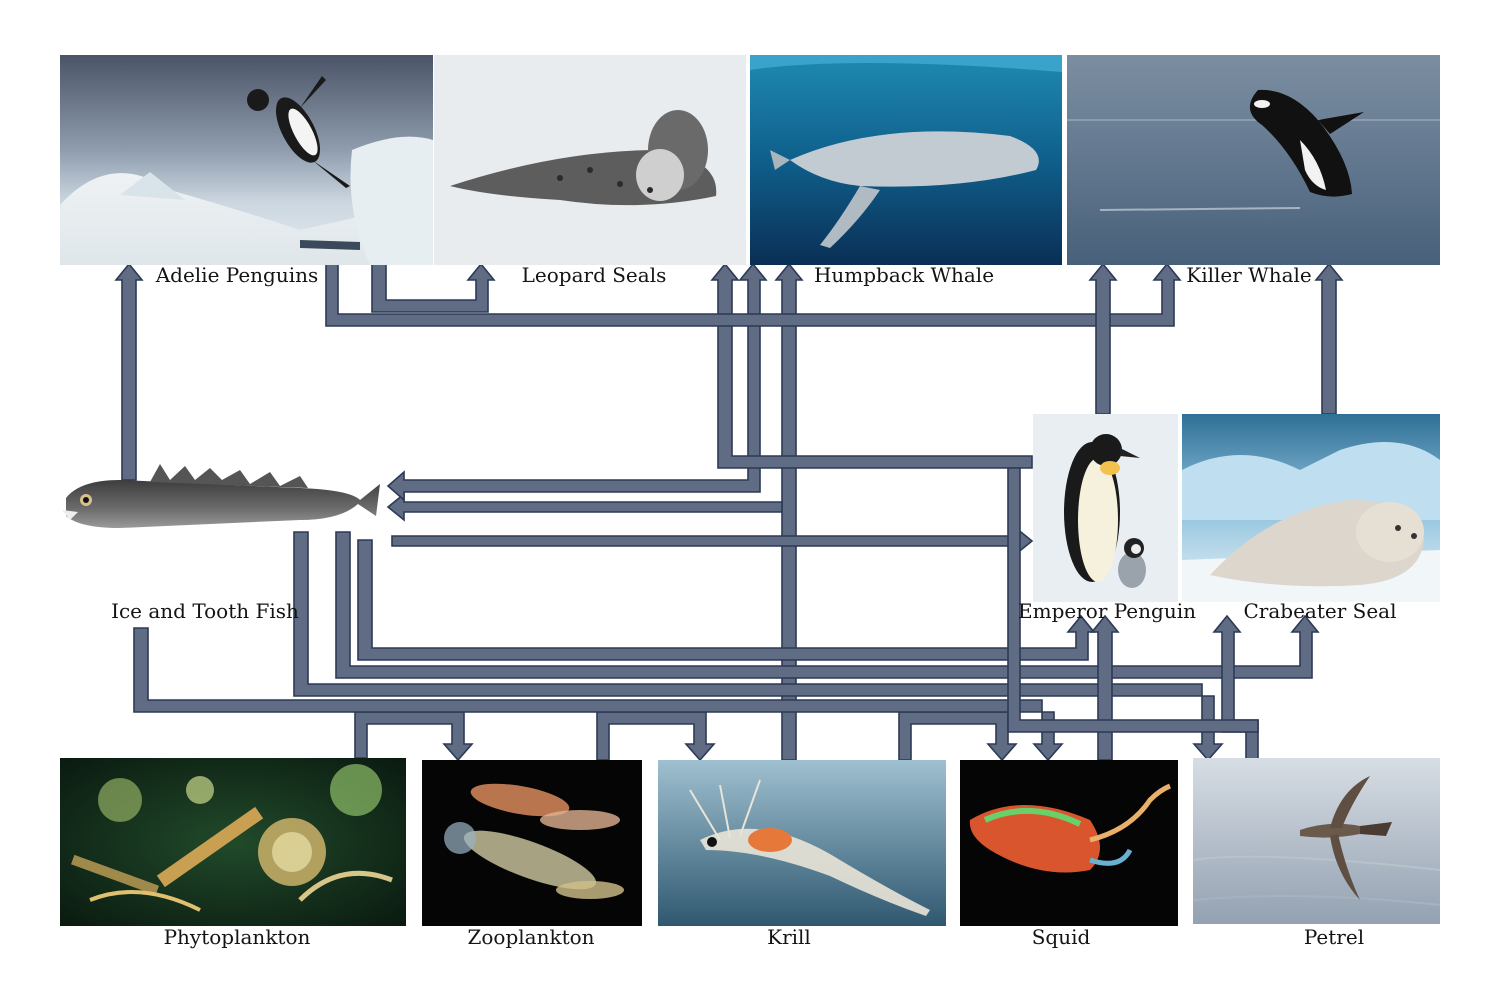 This screenshot has width=1500, height=1000. What do you see at coordinates (1253, 160) in the screenshot?
I see `killer-whale-photo` at bounding box center [1253, 160].